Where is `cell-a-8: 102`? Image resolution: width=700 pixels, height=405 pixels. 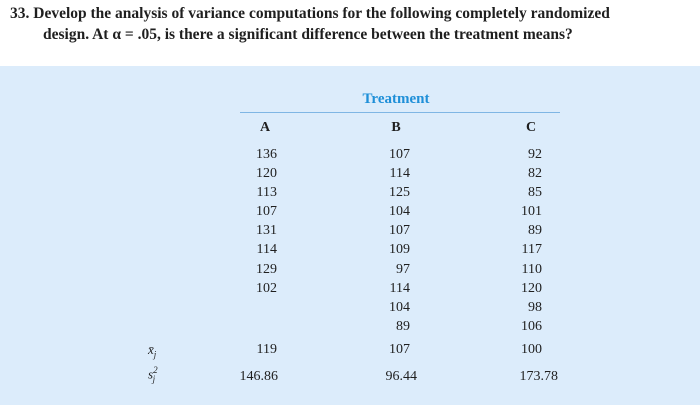 cell-a-8: 102 is located at coordinates (266, 288).